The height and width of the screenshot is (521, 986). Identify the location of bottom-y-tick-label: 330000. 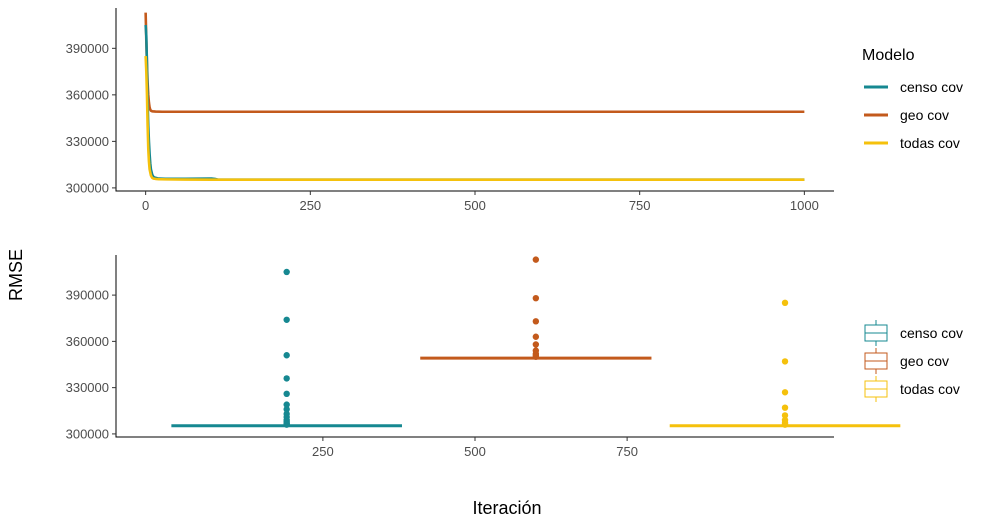
(87, 387).